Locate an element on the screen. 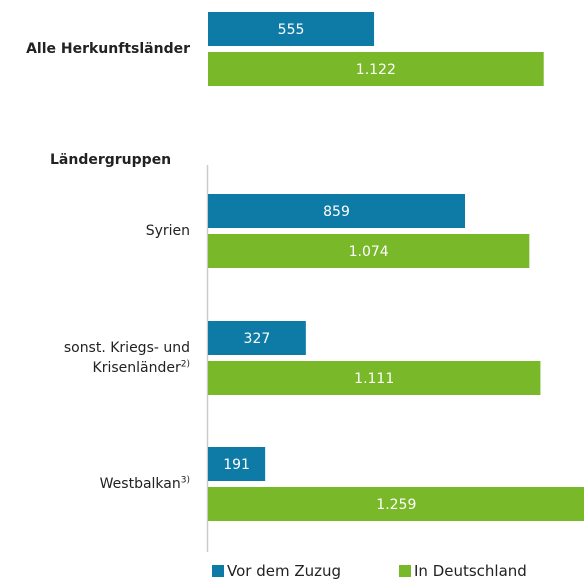  legend-label: Vor dem Zuzug is located at coordinates (284, 571).